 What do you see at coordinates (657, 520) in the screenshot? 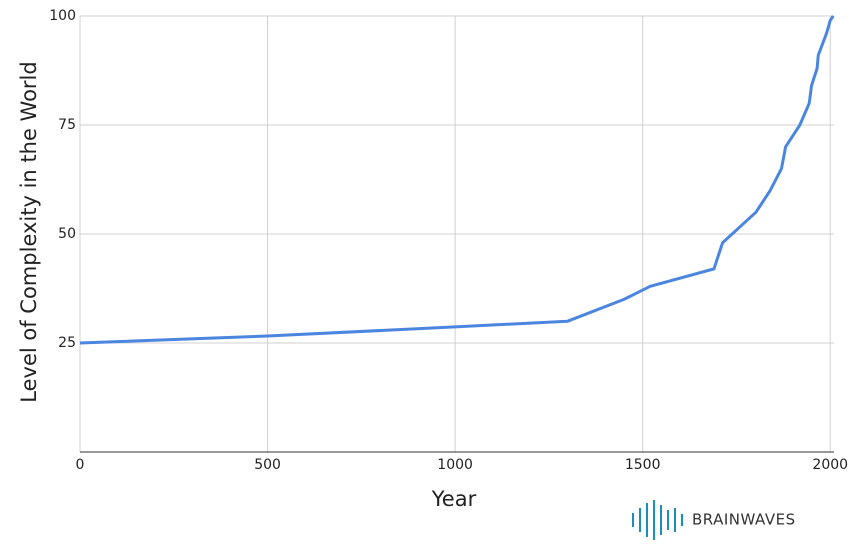
I see `brand-logo` at bounding box center [657, 520].